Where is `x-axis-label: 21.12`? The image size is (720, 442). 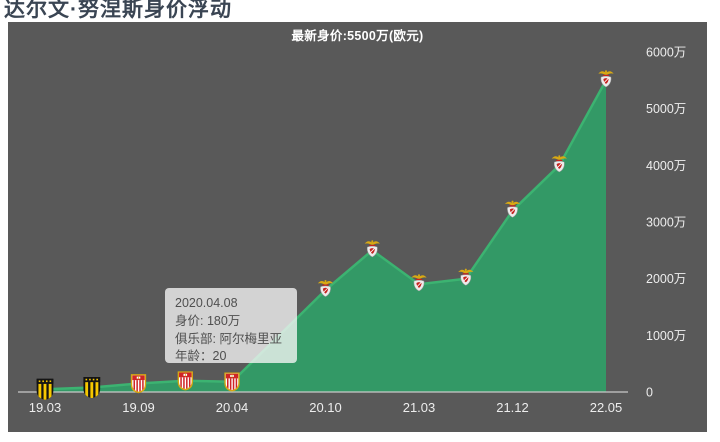
x-axis-label: 21.12 is located at coordinates (512, 407).